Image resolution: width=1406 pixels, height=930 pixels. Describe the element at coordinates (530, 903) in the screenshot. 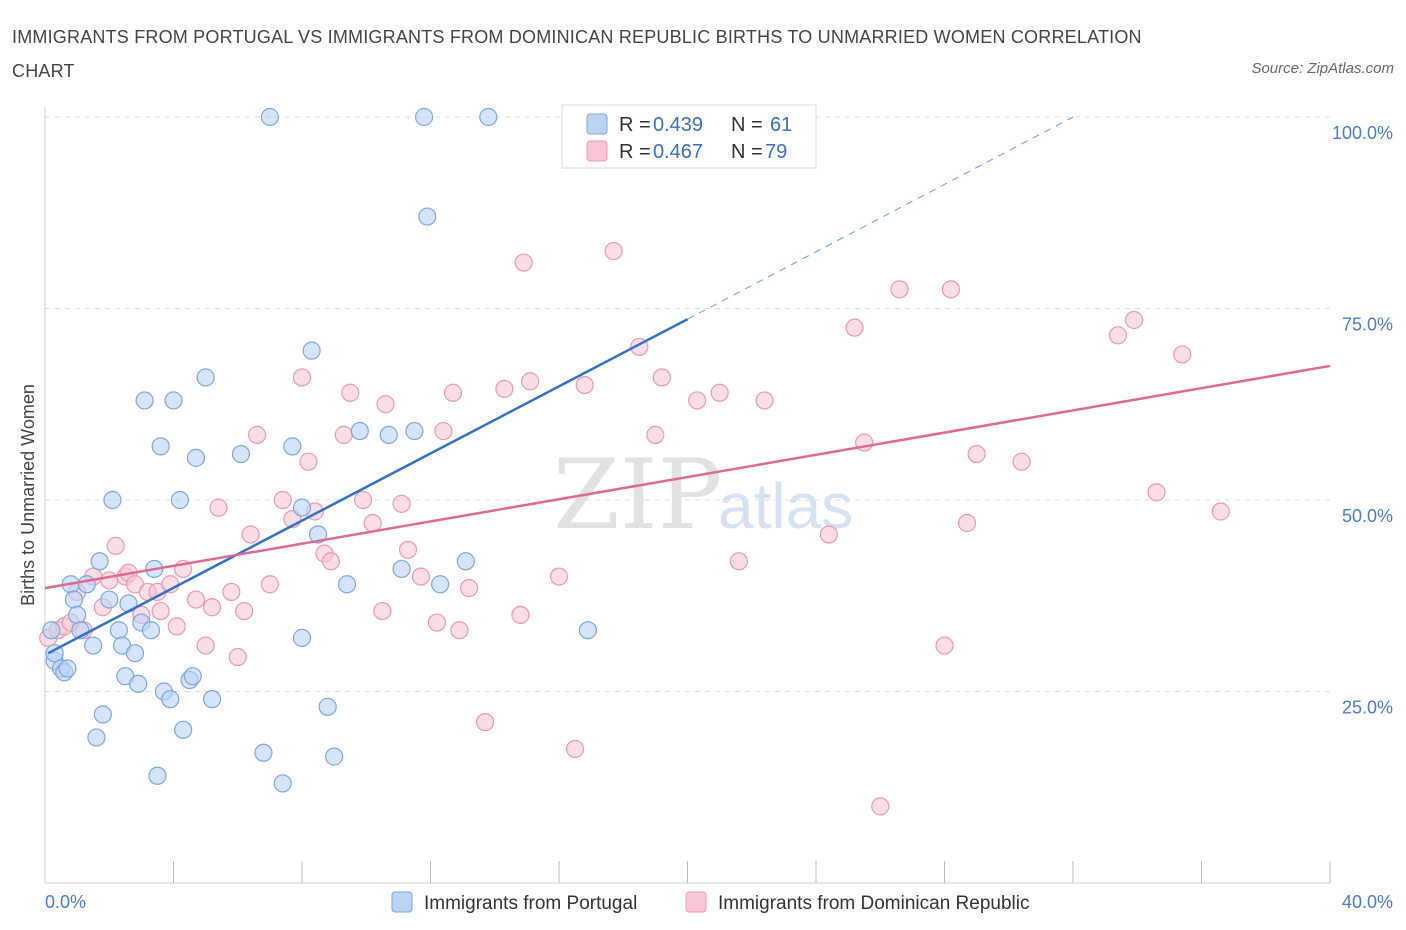

I see `bottom-legend-label-portugal: Immigrants from Portugal` at that location.